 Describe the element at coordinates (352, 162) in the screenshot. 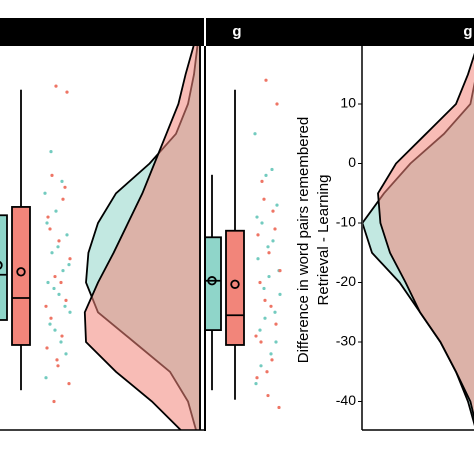

I see `y-tick-label: 0` at that location.